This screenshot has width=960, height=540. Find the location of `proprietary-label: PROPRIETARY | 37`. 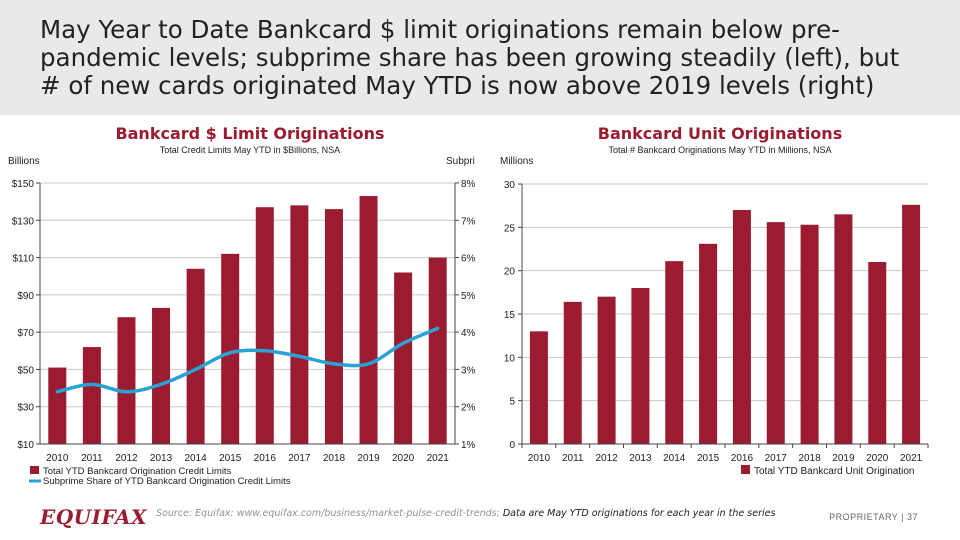

proprietary-label: PROPRIETARY | 37 is located at coordinates (873, 517).